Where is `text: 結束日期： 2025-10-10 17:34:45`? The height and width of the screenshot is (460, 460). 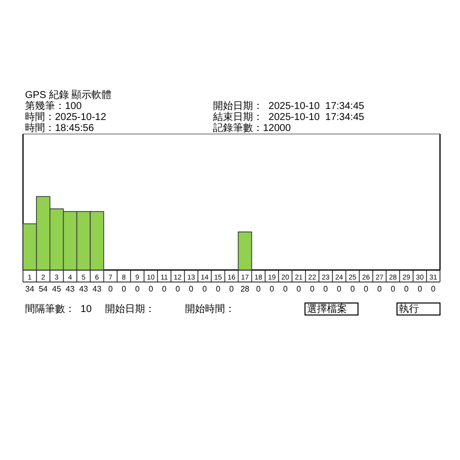
text: 結束日期： 2025-10-10 17:34:45 is located at coordinates (288, 117).